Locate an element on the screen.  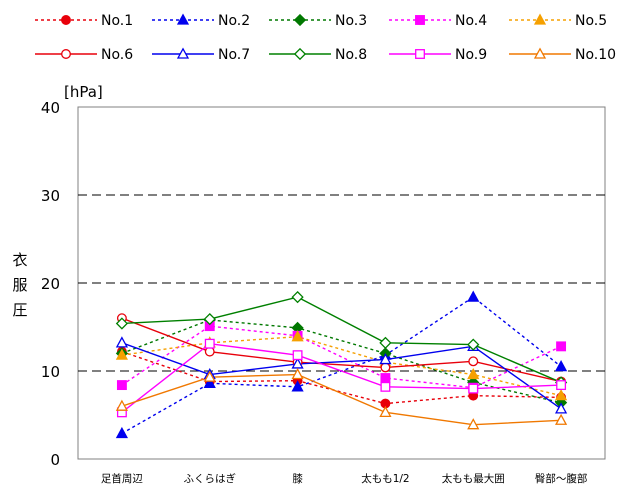
x-tick-label: 足首周辺 is located at coordinates (122, 478).